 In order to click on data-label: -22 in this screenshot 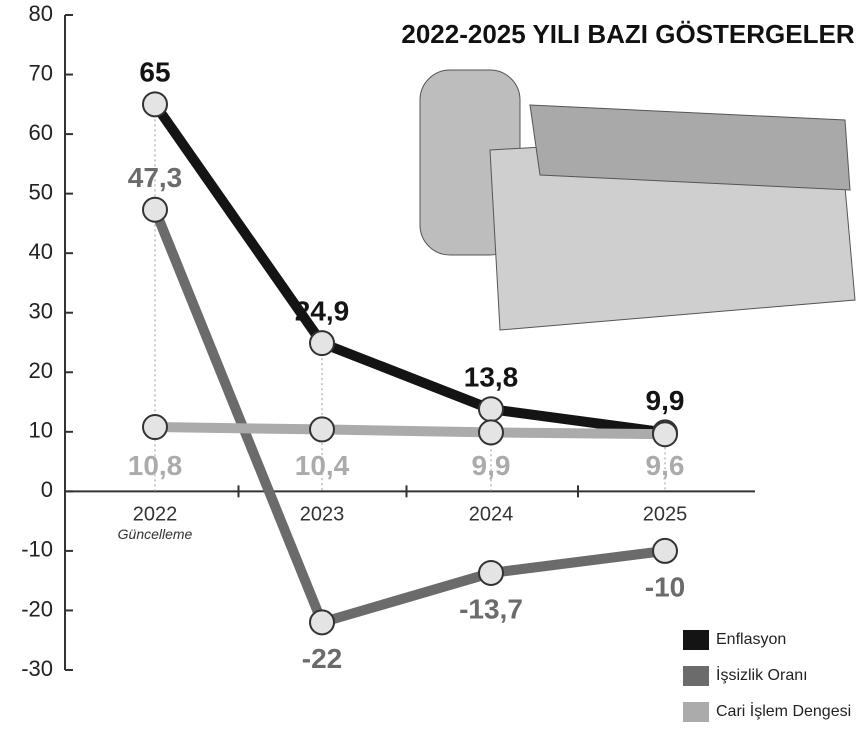, I will do `click(322, 658)`.